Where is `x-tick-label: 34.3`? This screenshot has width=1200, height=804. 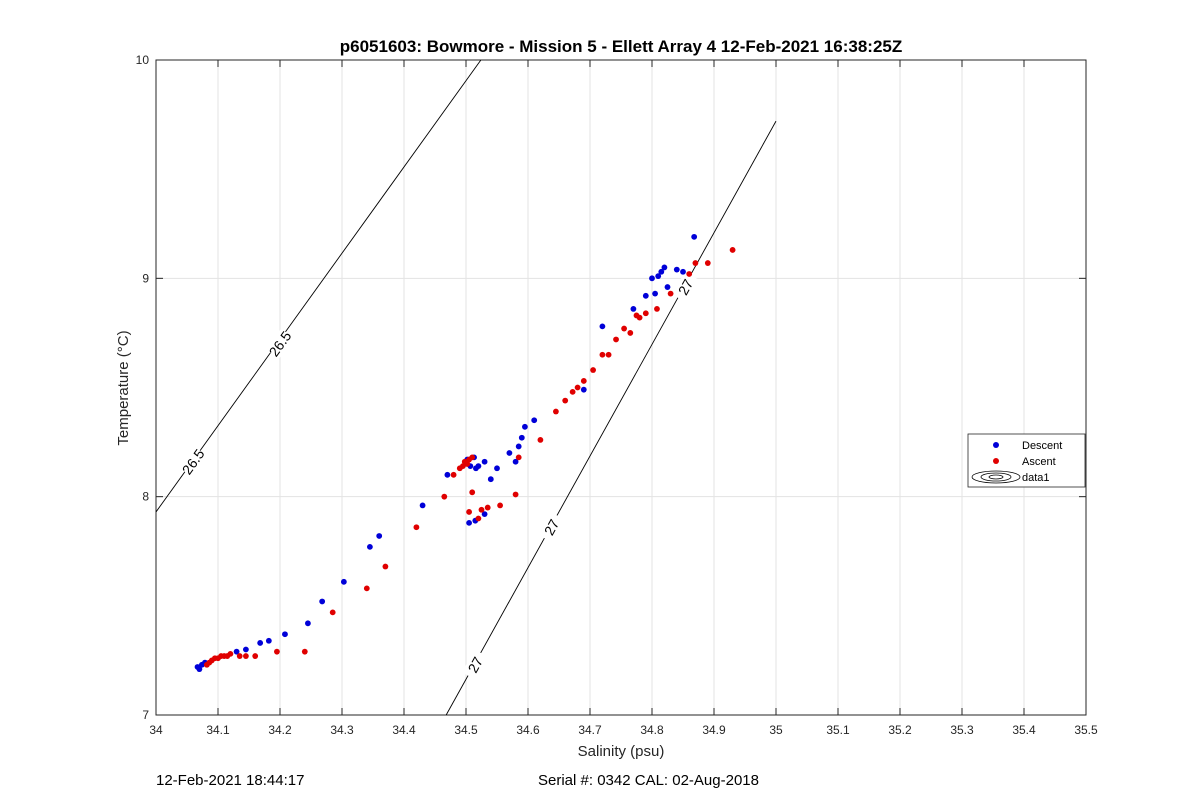
x-tick-label: 34.3 is located at coordinates (342, 730).